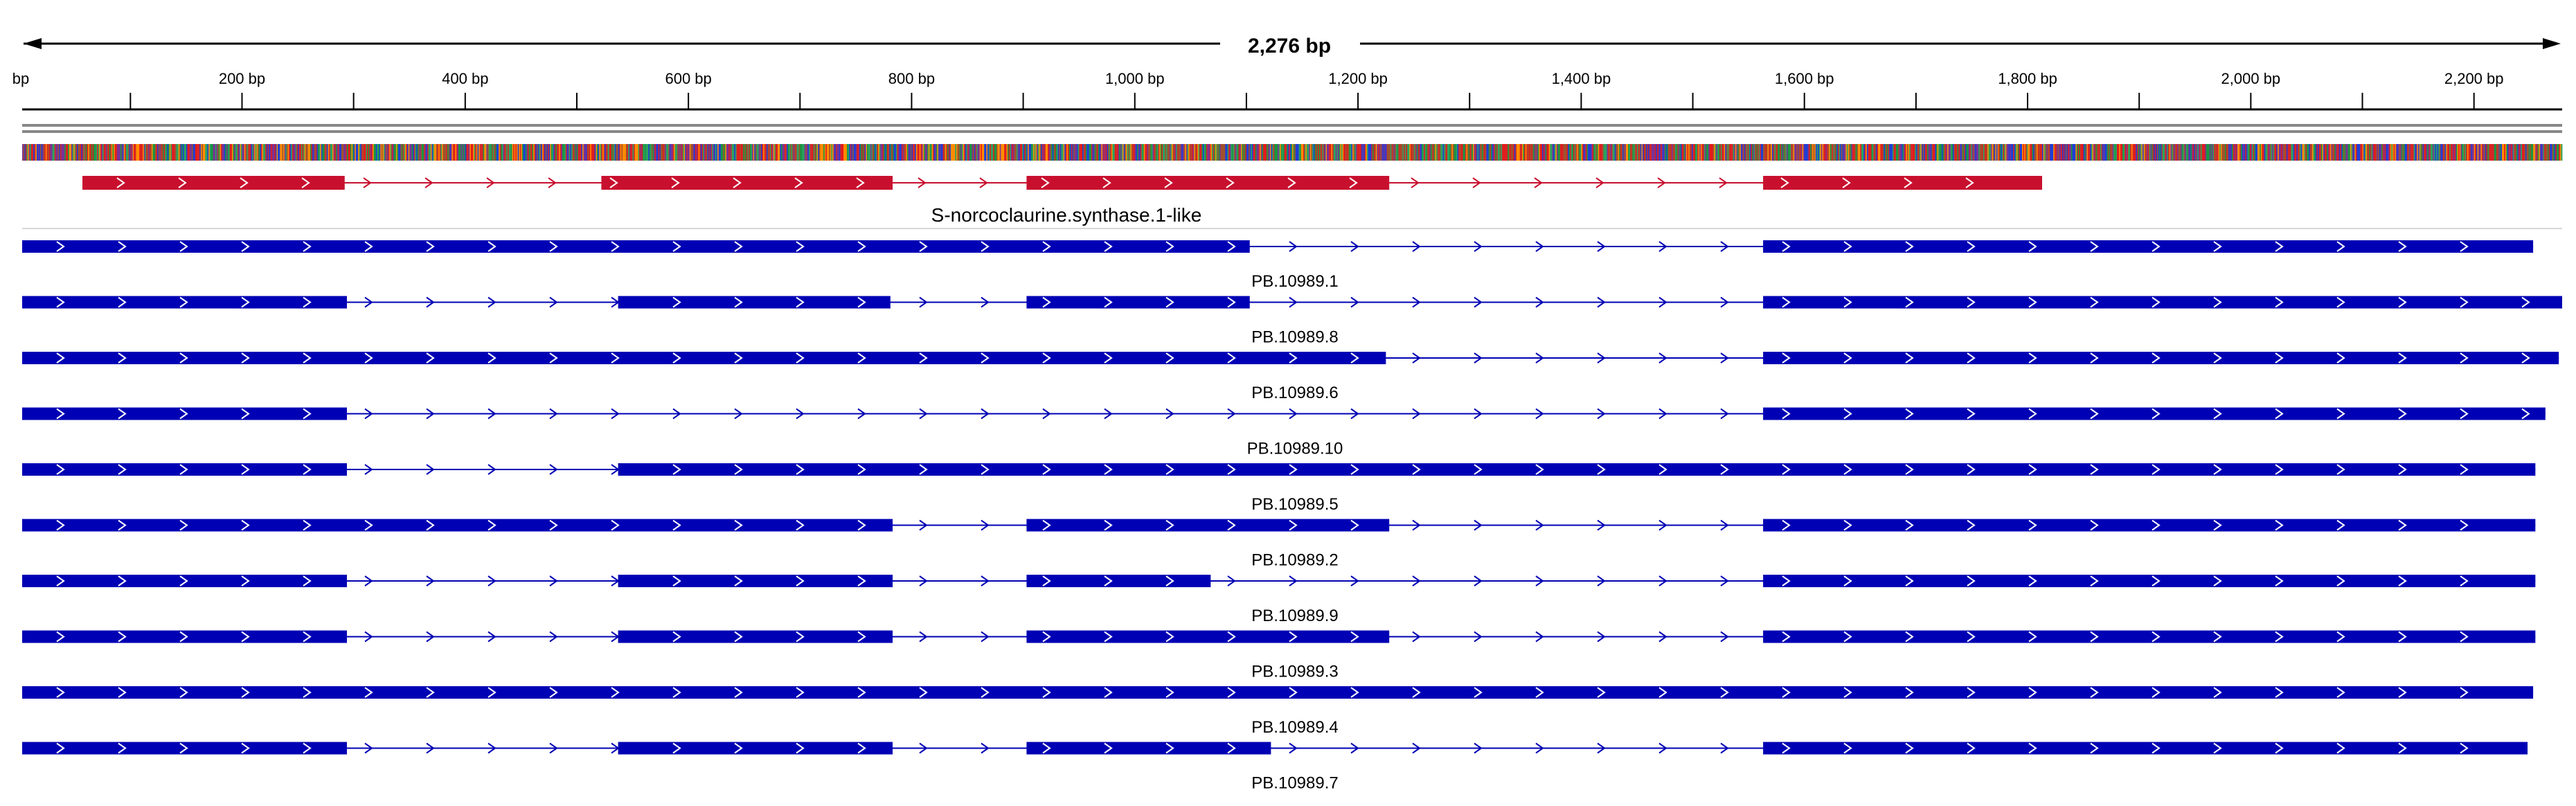 The width and height of the screenshot is (2576, 806). I want to click on transcript-row-PB.10989.1: PB.10989.1, so click(1278, 265).